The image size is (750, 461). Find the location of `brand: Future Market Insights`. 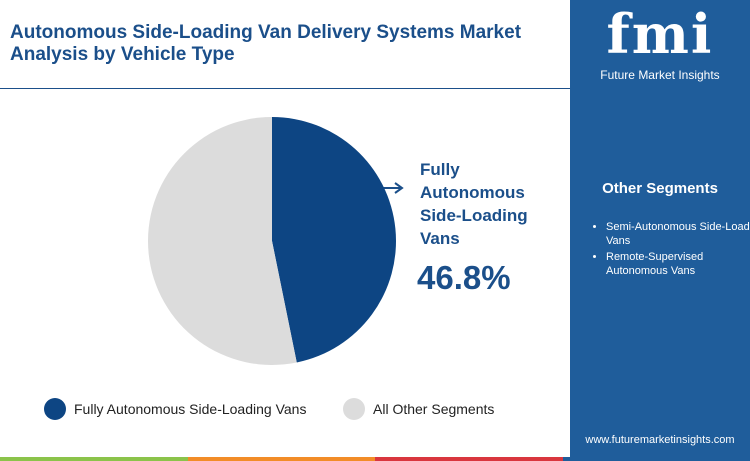

brand: Future Market Insights is located at coordinates (660, 75).